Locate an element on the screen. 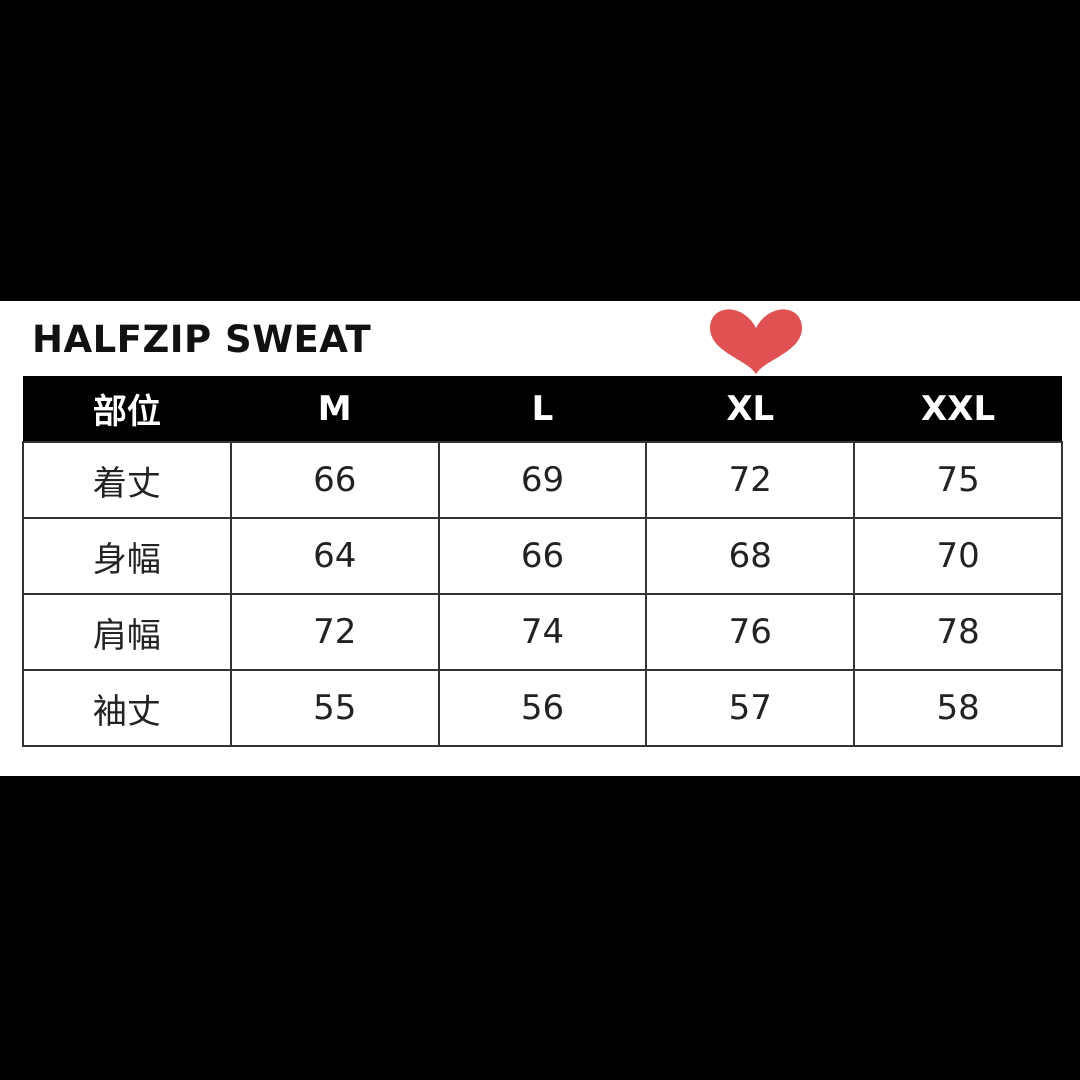 The width and height of the screenshot is (1080, 1080). column-header: L is located at coordinates (542, 409).